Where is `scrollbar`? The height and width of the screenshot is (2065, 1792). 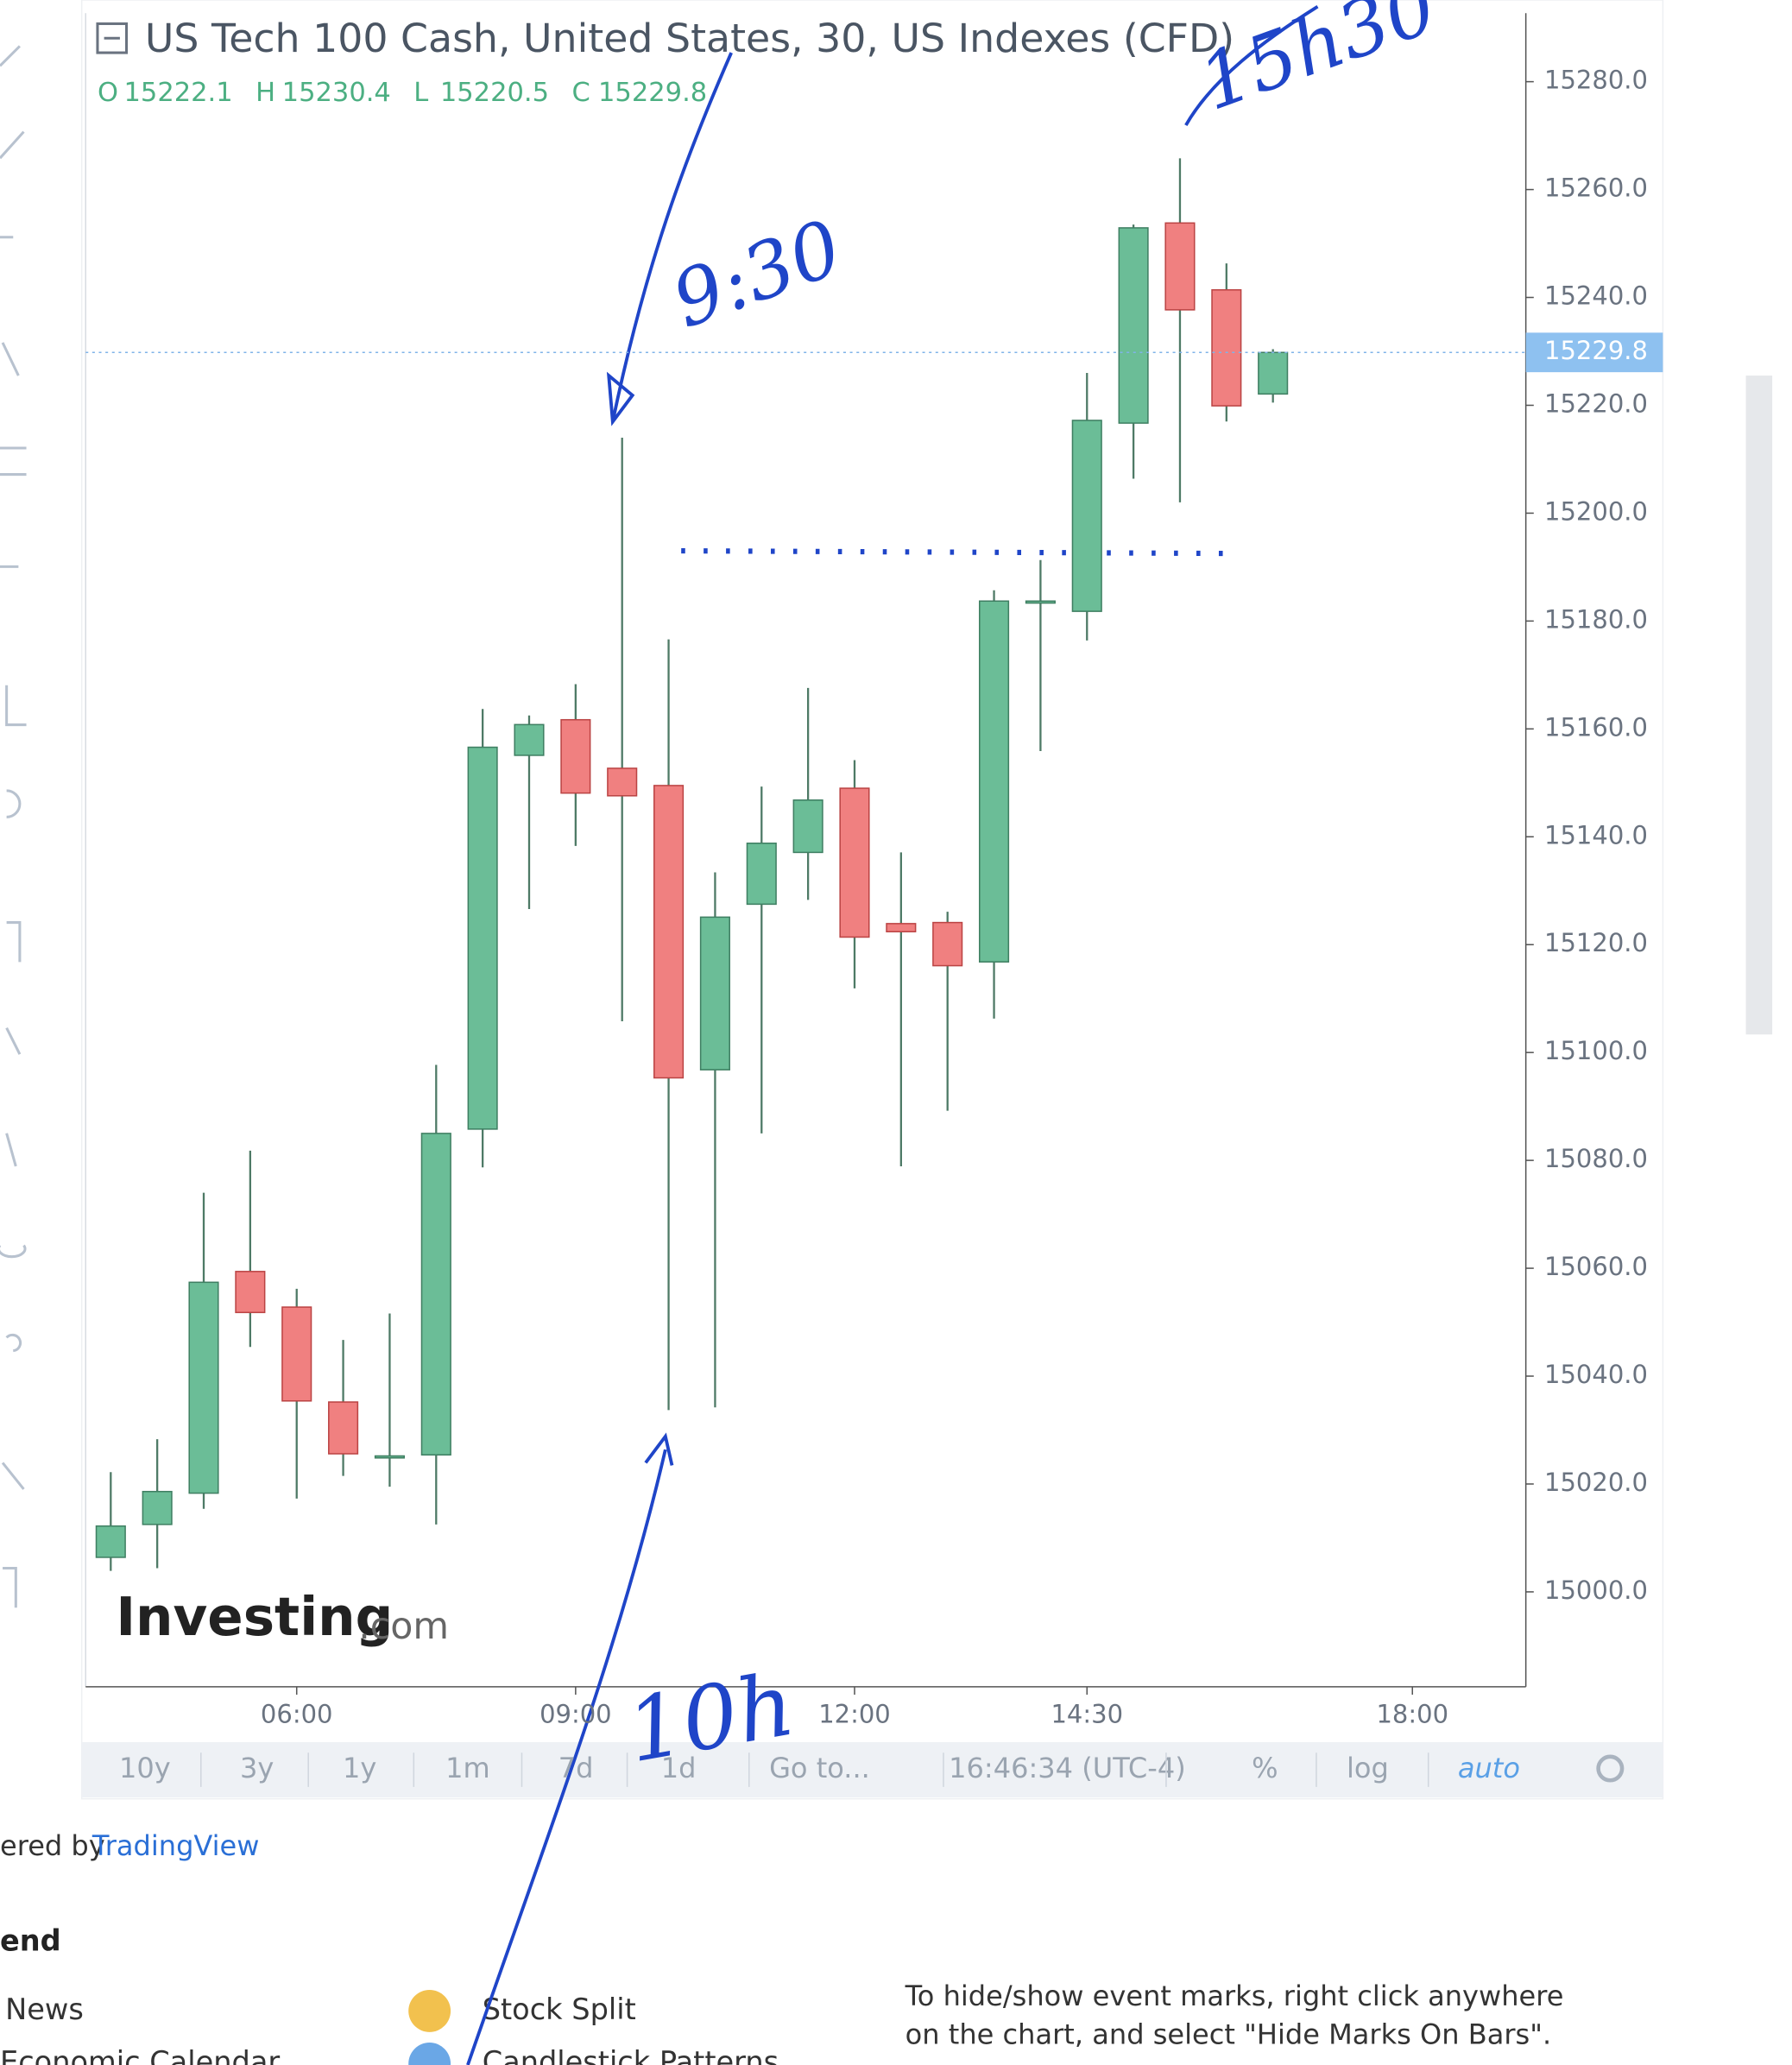
scrollbar is located at coordinates (1759, 705).